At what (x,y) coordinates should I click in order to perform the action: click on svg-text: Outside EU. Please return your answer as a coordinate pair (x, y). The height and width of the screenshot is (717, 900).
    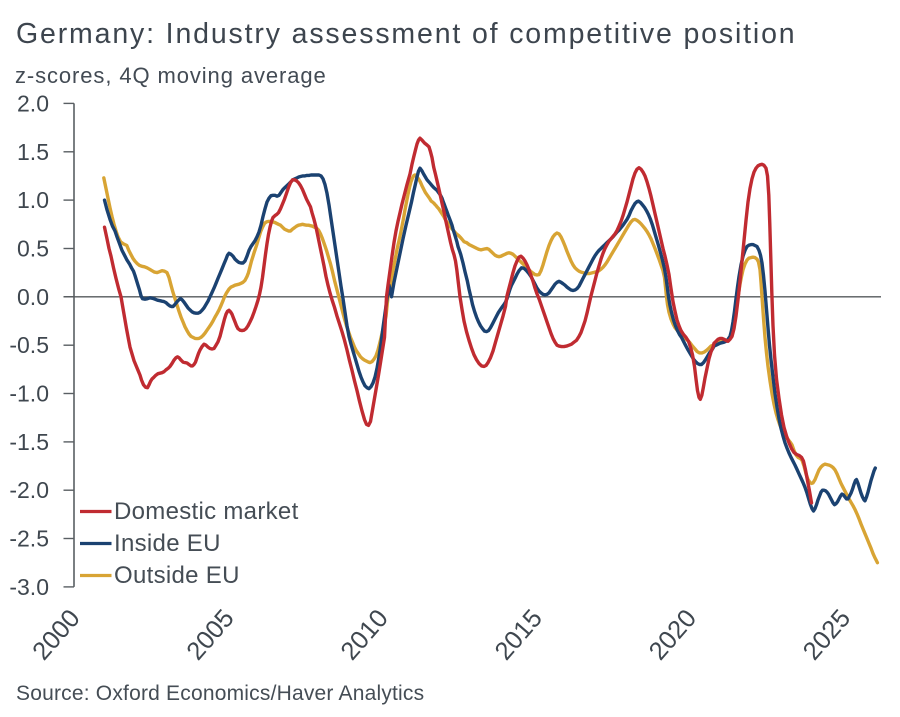
    Looking at the image, I should click on (177, 575).